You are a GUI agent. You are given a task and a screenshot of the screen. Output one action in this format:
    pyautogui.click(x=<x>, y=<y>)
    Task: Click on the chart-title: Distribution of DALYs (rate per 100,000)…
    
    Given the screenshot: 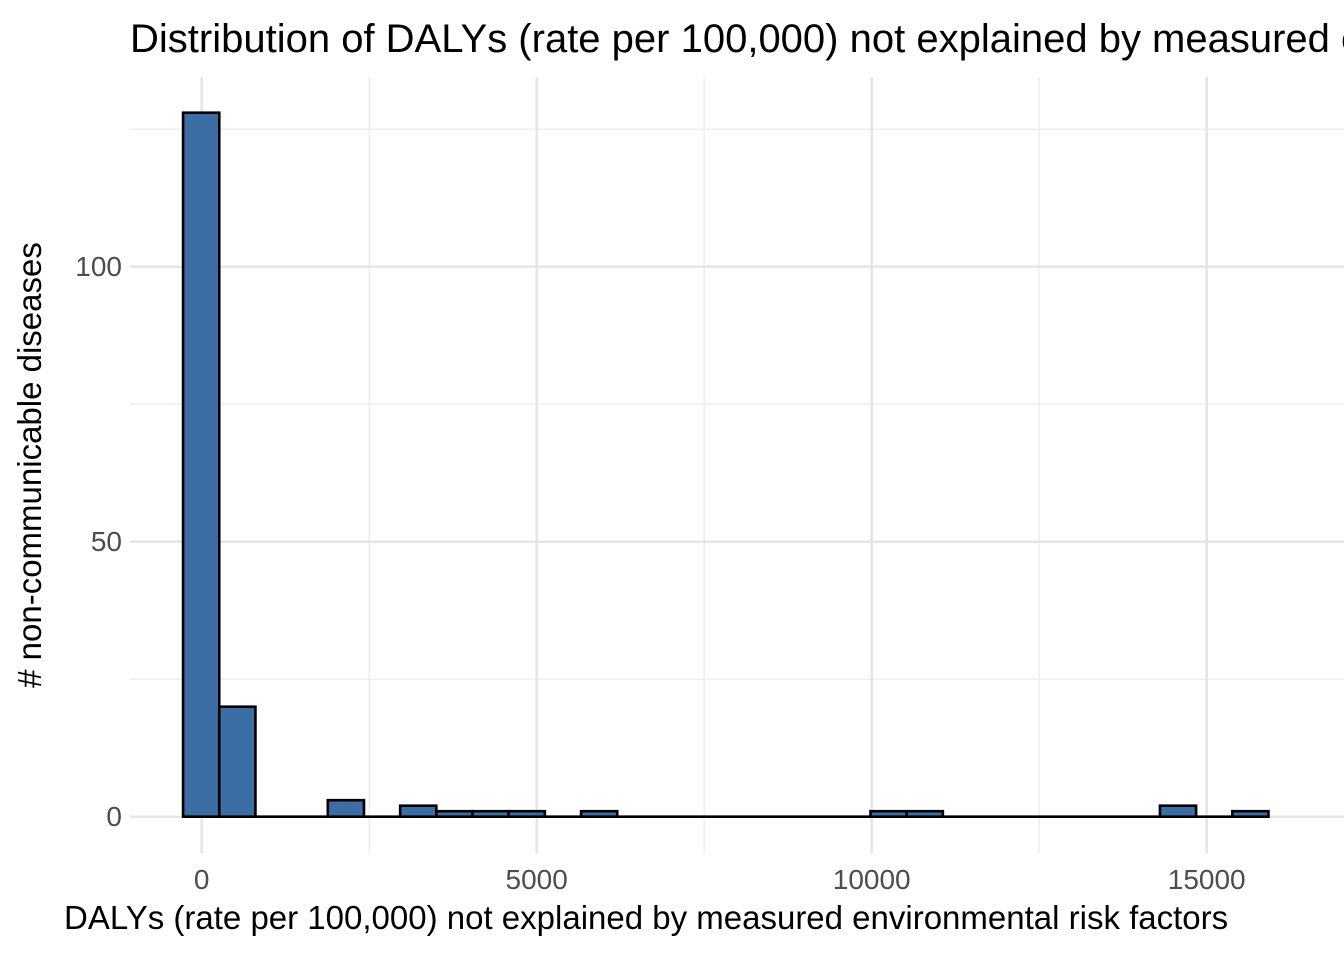 What is the action you would take?
    pyautogui.click(x=737, y=39)
    